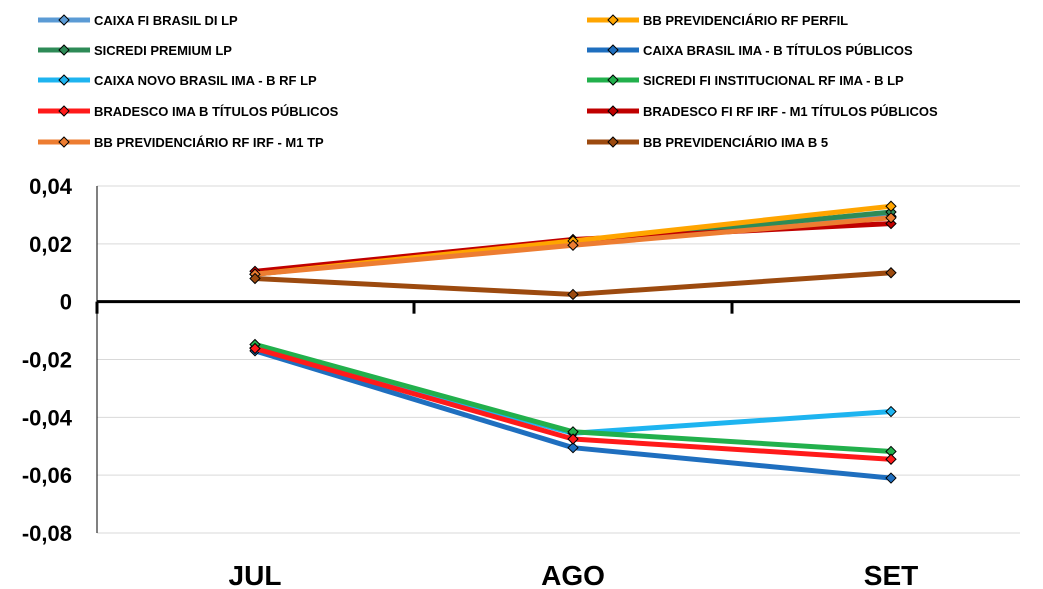  I want to click on legend-entry-4: CAIXA NOVO BRASIL IMA - B RF LP, so click(177, 80).